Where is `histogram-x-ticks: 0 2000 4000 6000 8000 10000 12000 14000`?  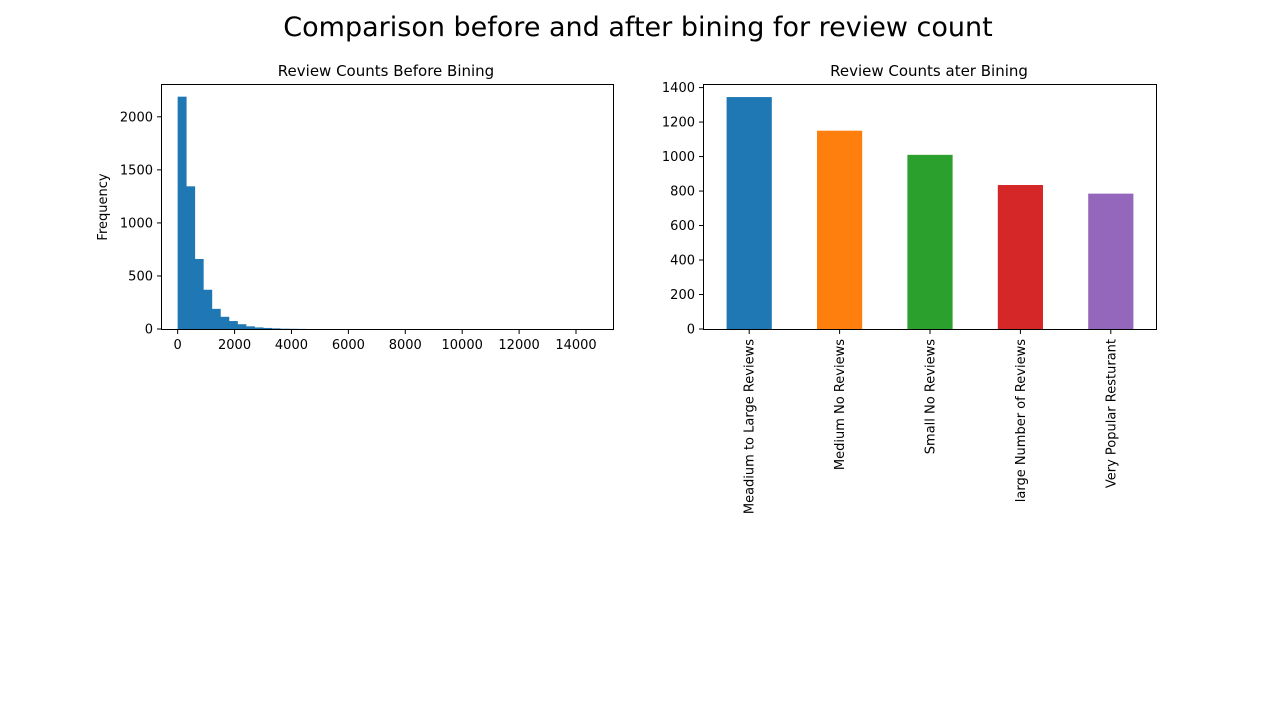
histogram-x-ticks: 0 2000 4000 6000 8000 10000 12000 14000 is located at coordinates (385, 341).